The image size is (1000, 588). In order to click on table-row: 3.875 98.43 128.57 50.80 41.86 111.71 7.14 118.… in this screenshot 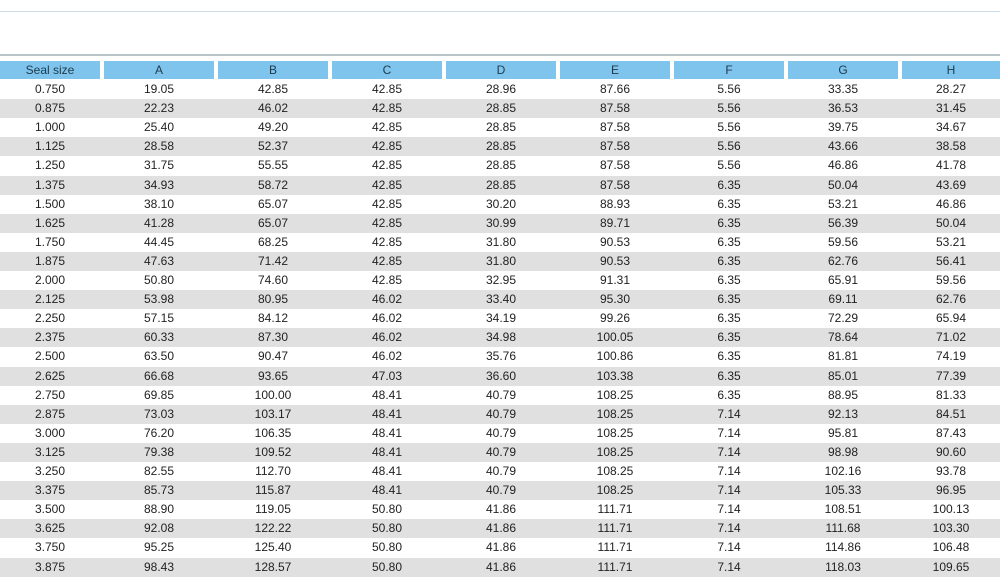, I will do `click(500, 567)`.